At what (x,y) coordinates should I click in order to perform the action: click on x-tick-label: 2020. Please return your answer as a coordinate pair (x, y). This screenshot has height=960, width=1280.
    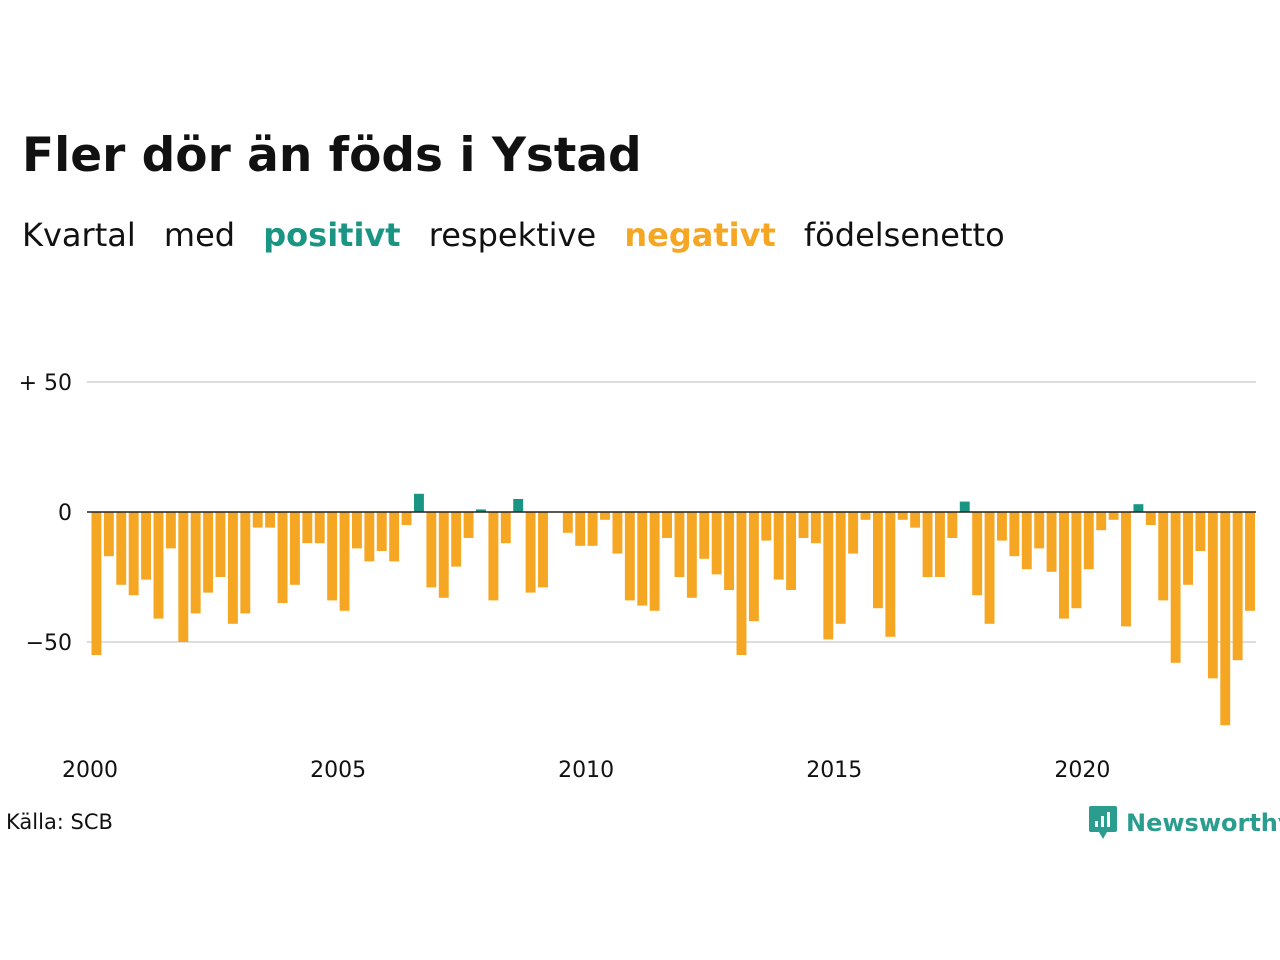
    Looking at the image, I should click on (1082, 770).